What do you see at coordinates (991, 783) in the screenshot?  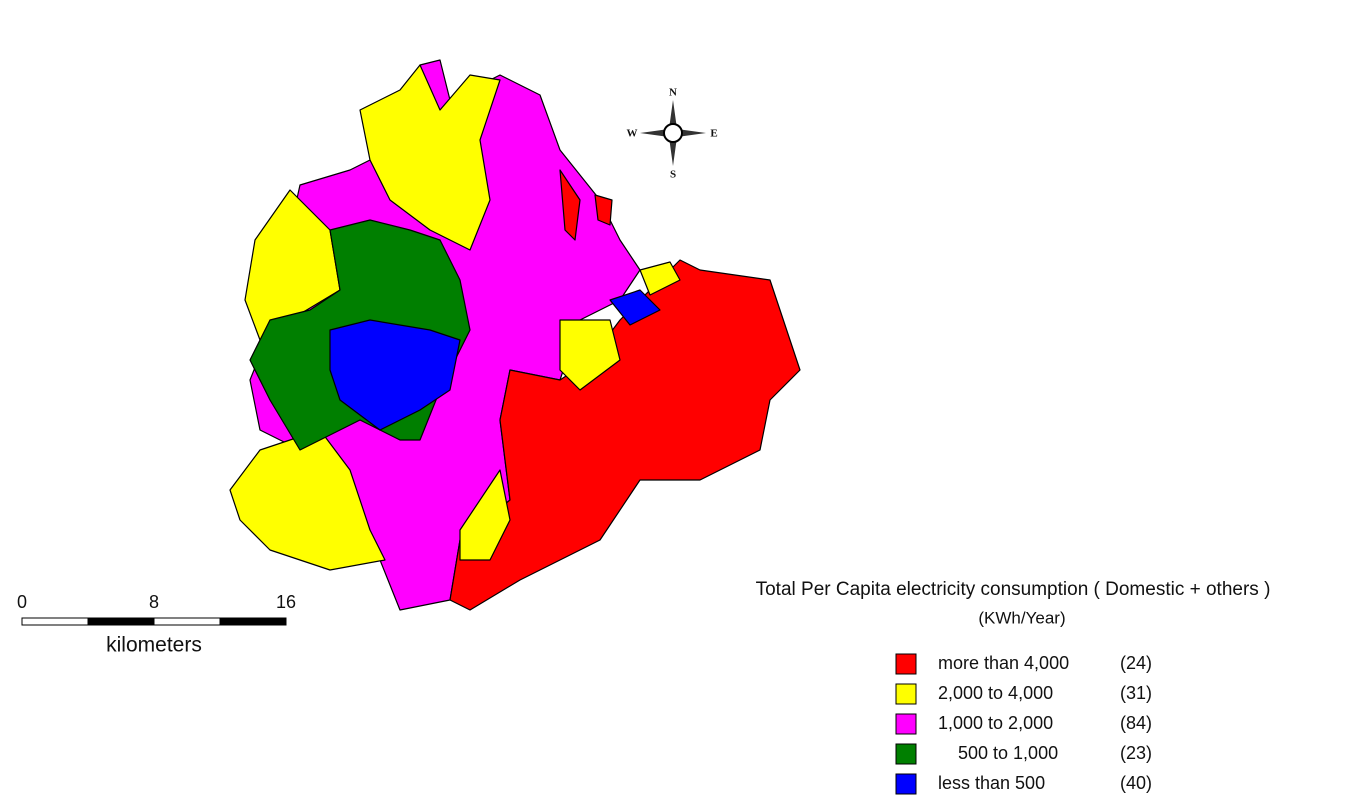 I see `legend-label: less than 500` at bounding box center [991, 783].